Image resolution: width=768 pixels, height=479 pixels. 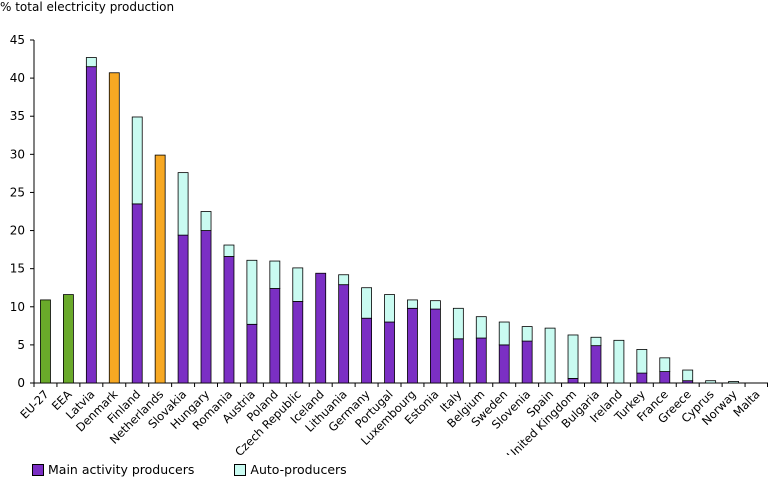 What do you see at coordinates (344, 334) in the screenshot?
I see `bar-main-lithuania` at bounding box center [344, 334].